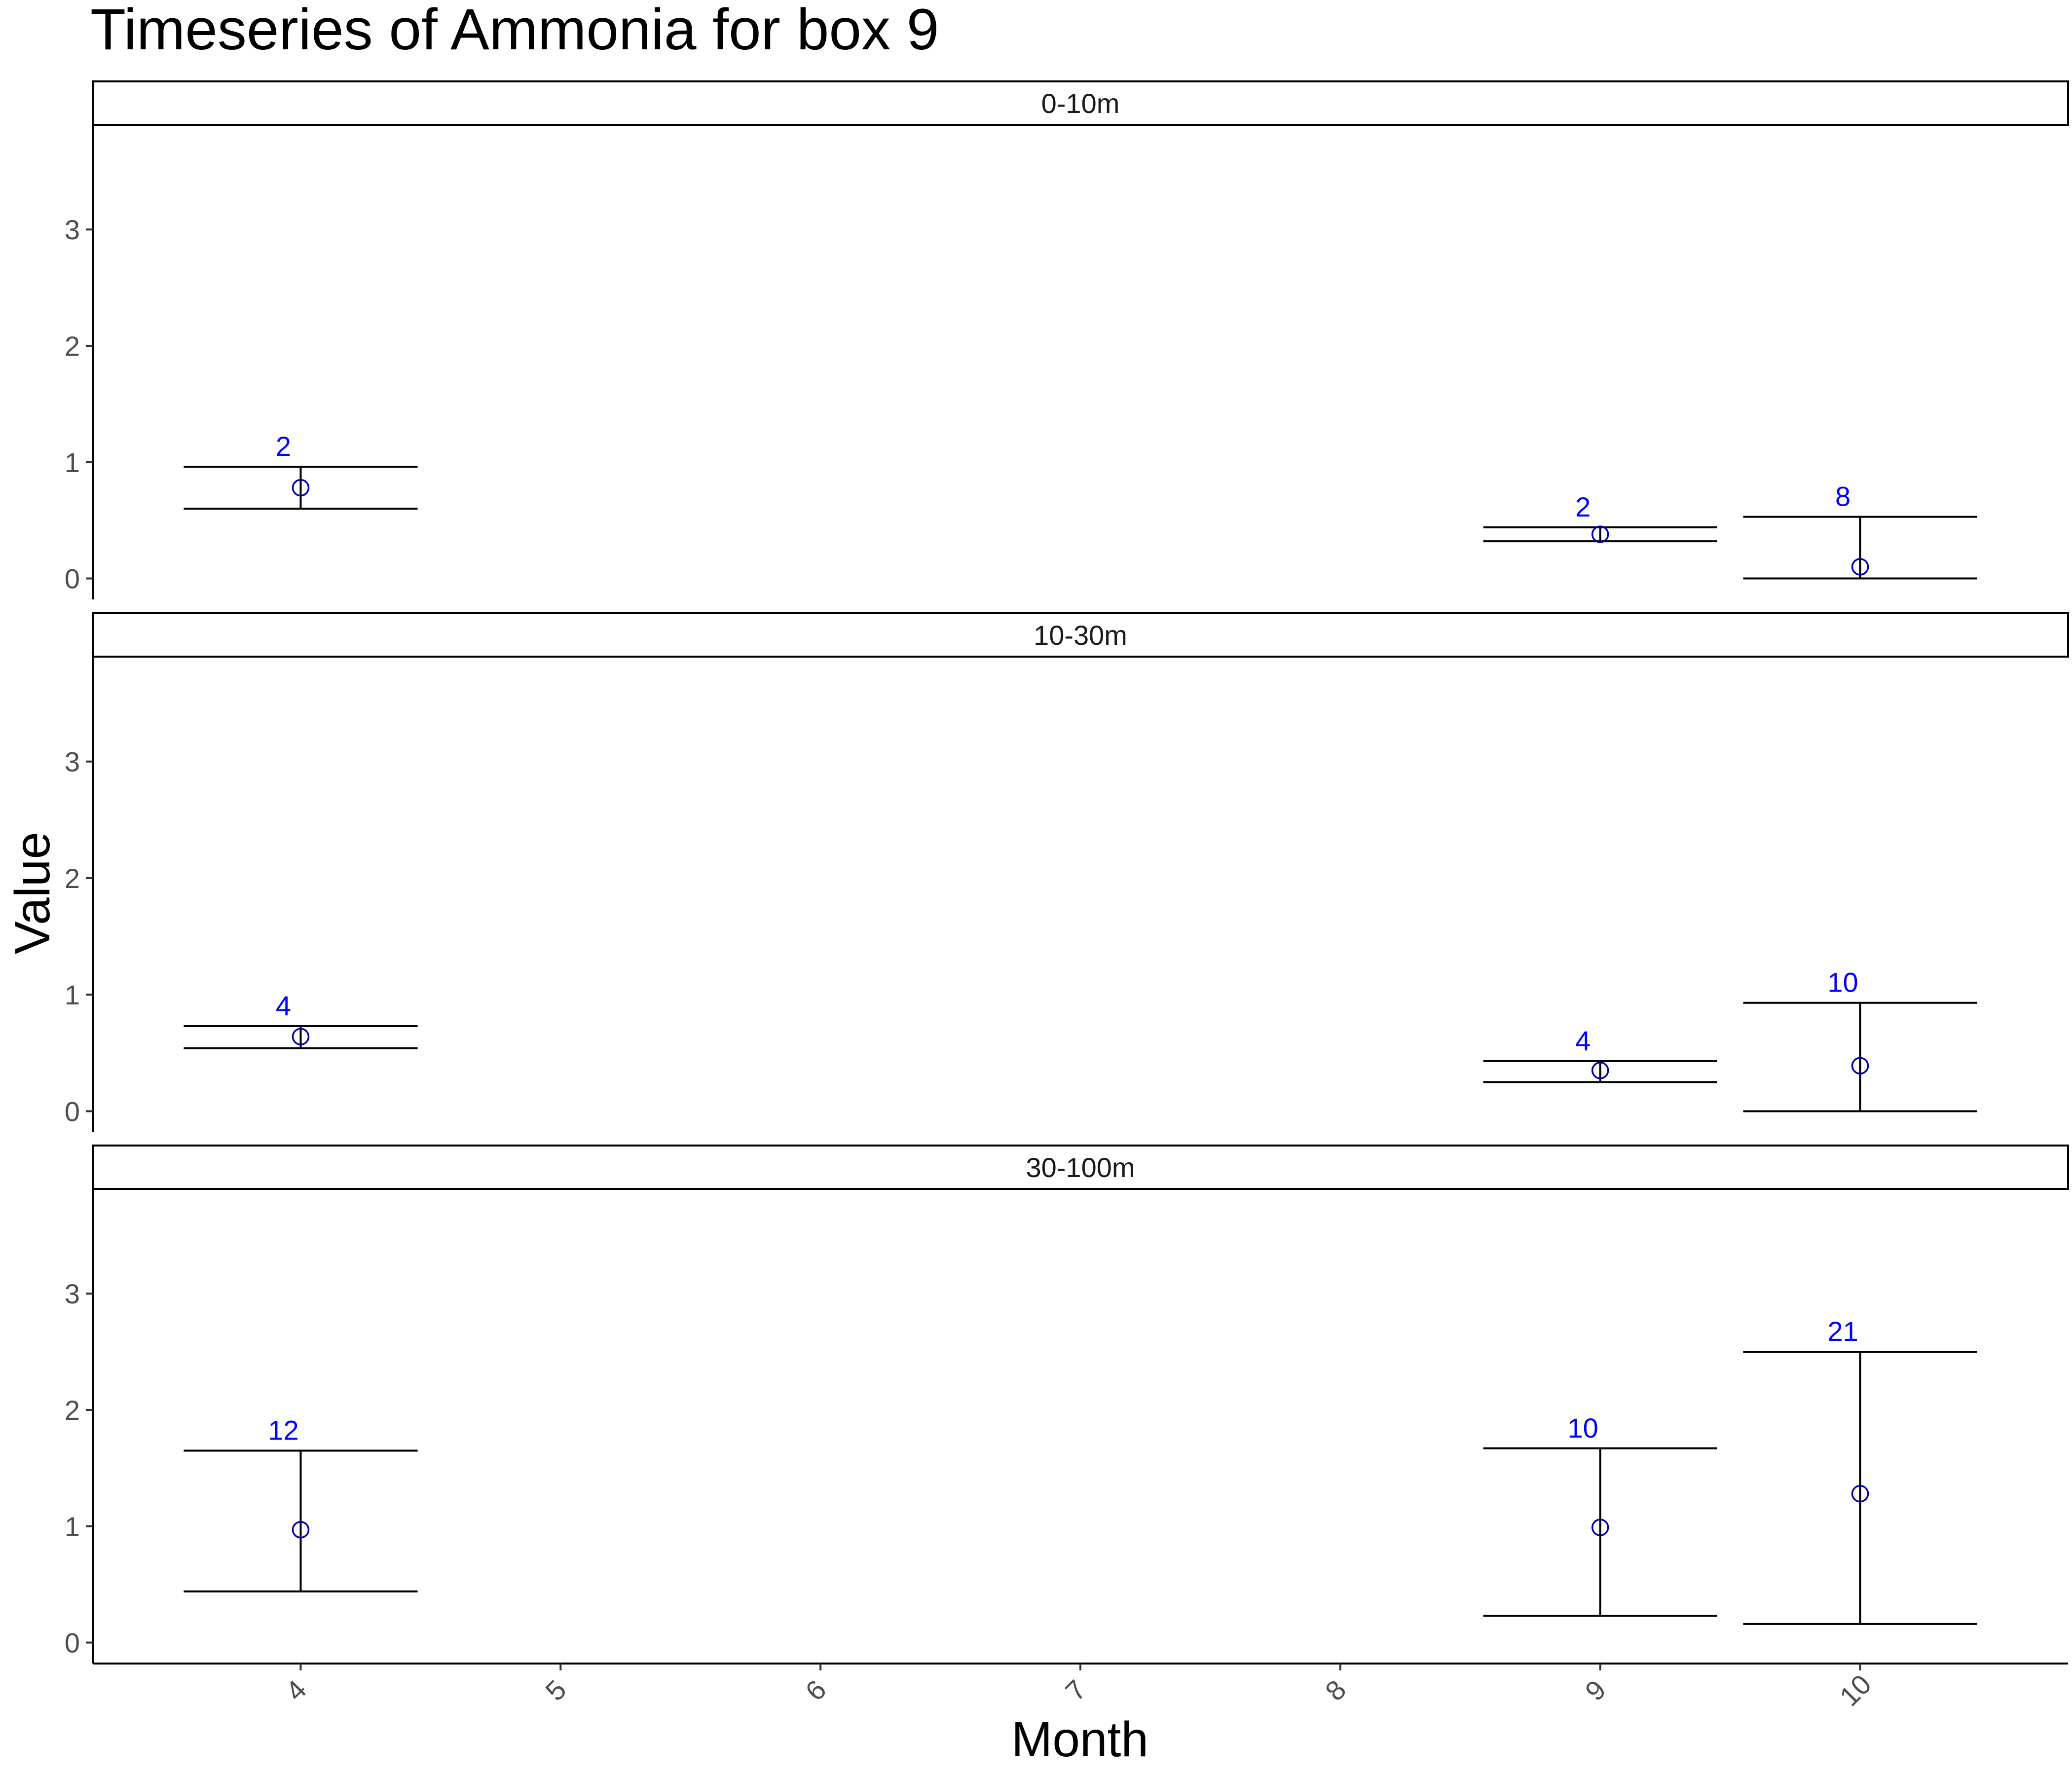  I want to click on x-tick-label: 7, so click(1076, 1691).